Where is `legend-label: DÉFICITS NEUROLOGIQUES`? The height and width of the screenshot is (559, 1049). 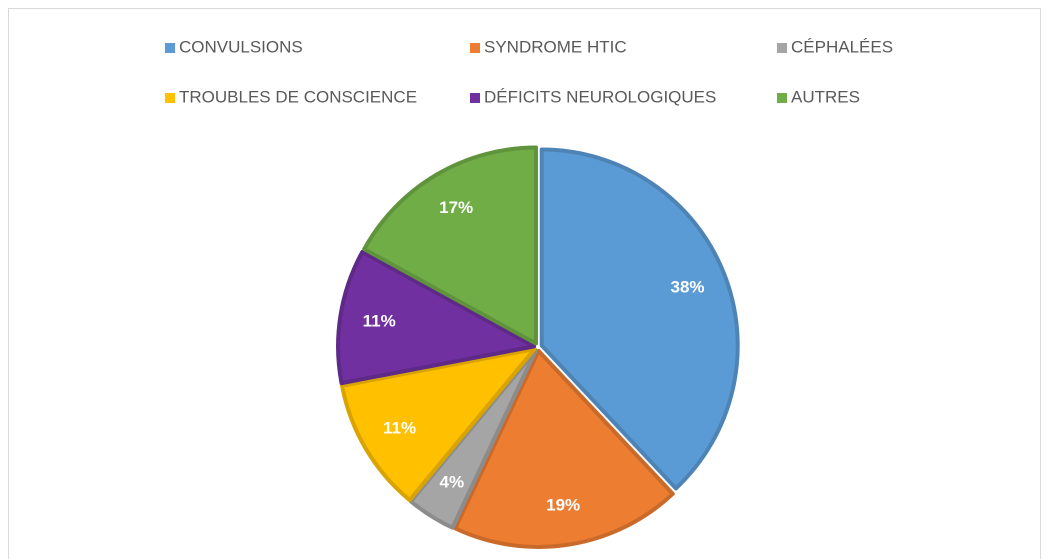
legend-label: DÉFICITS NEUROLOGIQUES is located at coordinates (600, 96).